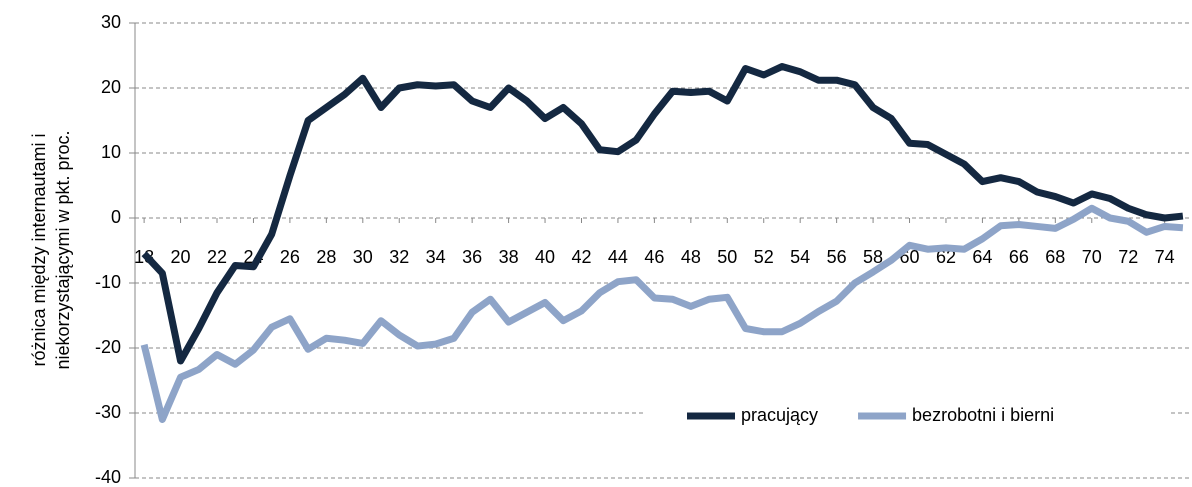 The image size is (1192, 487). What do you see at coordinates (691, 257) in the screenshot?
I see `x-tick-label: 48` at bounding box center [691, 257].